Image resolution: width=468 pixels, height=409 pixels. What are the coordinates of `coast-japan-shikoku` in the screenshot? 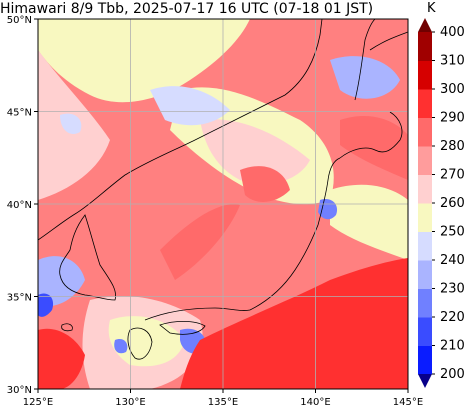 It's located at (182, 327).